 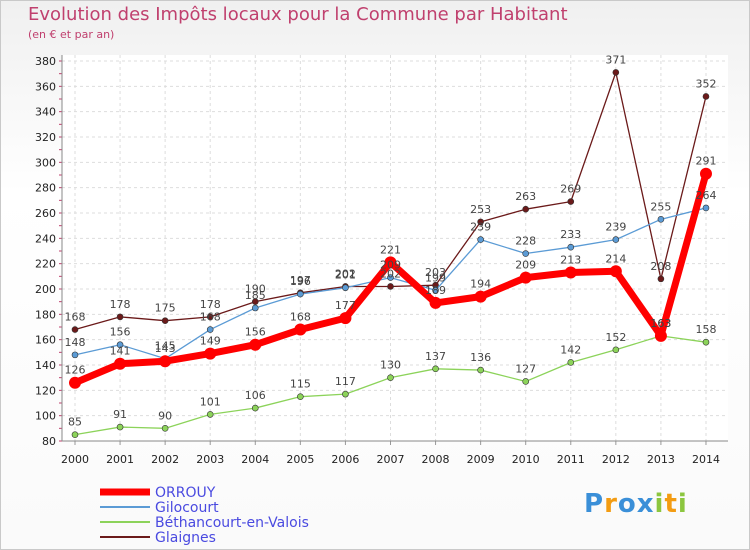 What do you see at coordinates (480, 357) in the screenshot?
I see `data-label: 136` at bounding box center [480, 357].